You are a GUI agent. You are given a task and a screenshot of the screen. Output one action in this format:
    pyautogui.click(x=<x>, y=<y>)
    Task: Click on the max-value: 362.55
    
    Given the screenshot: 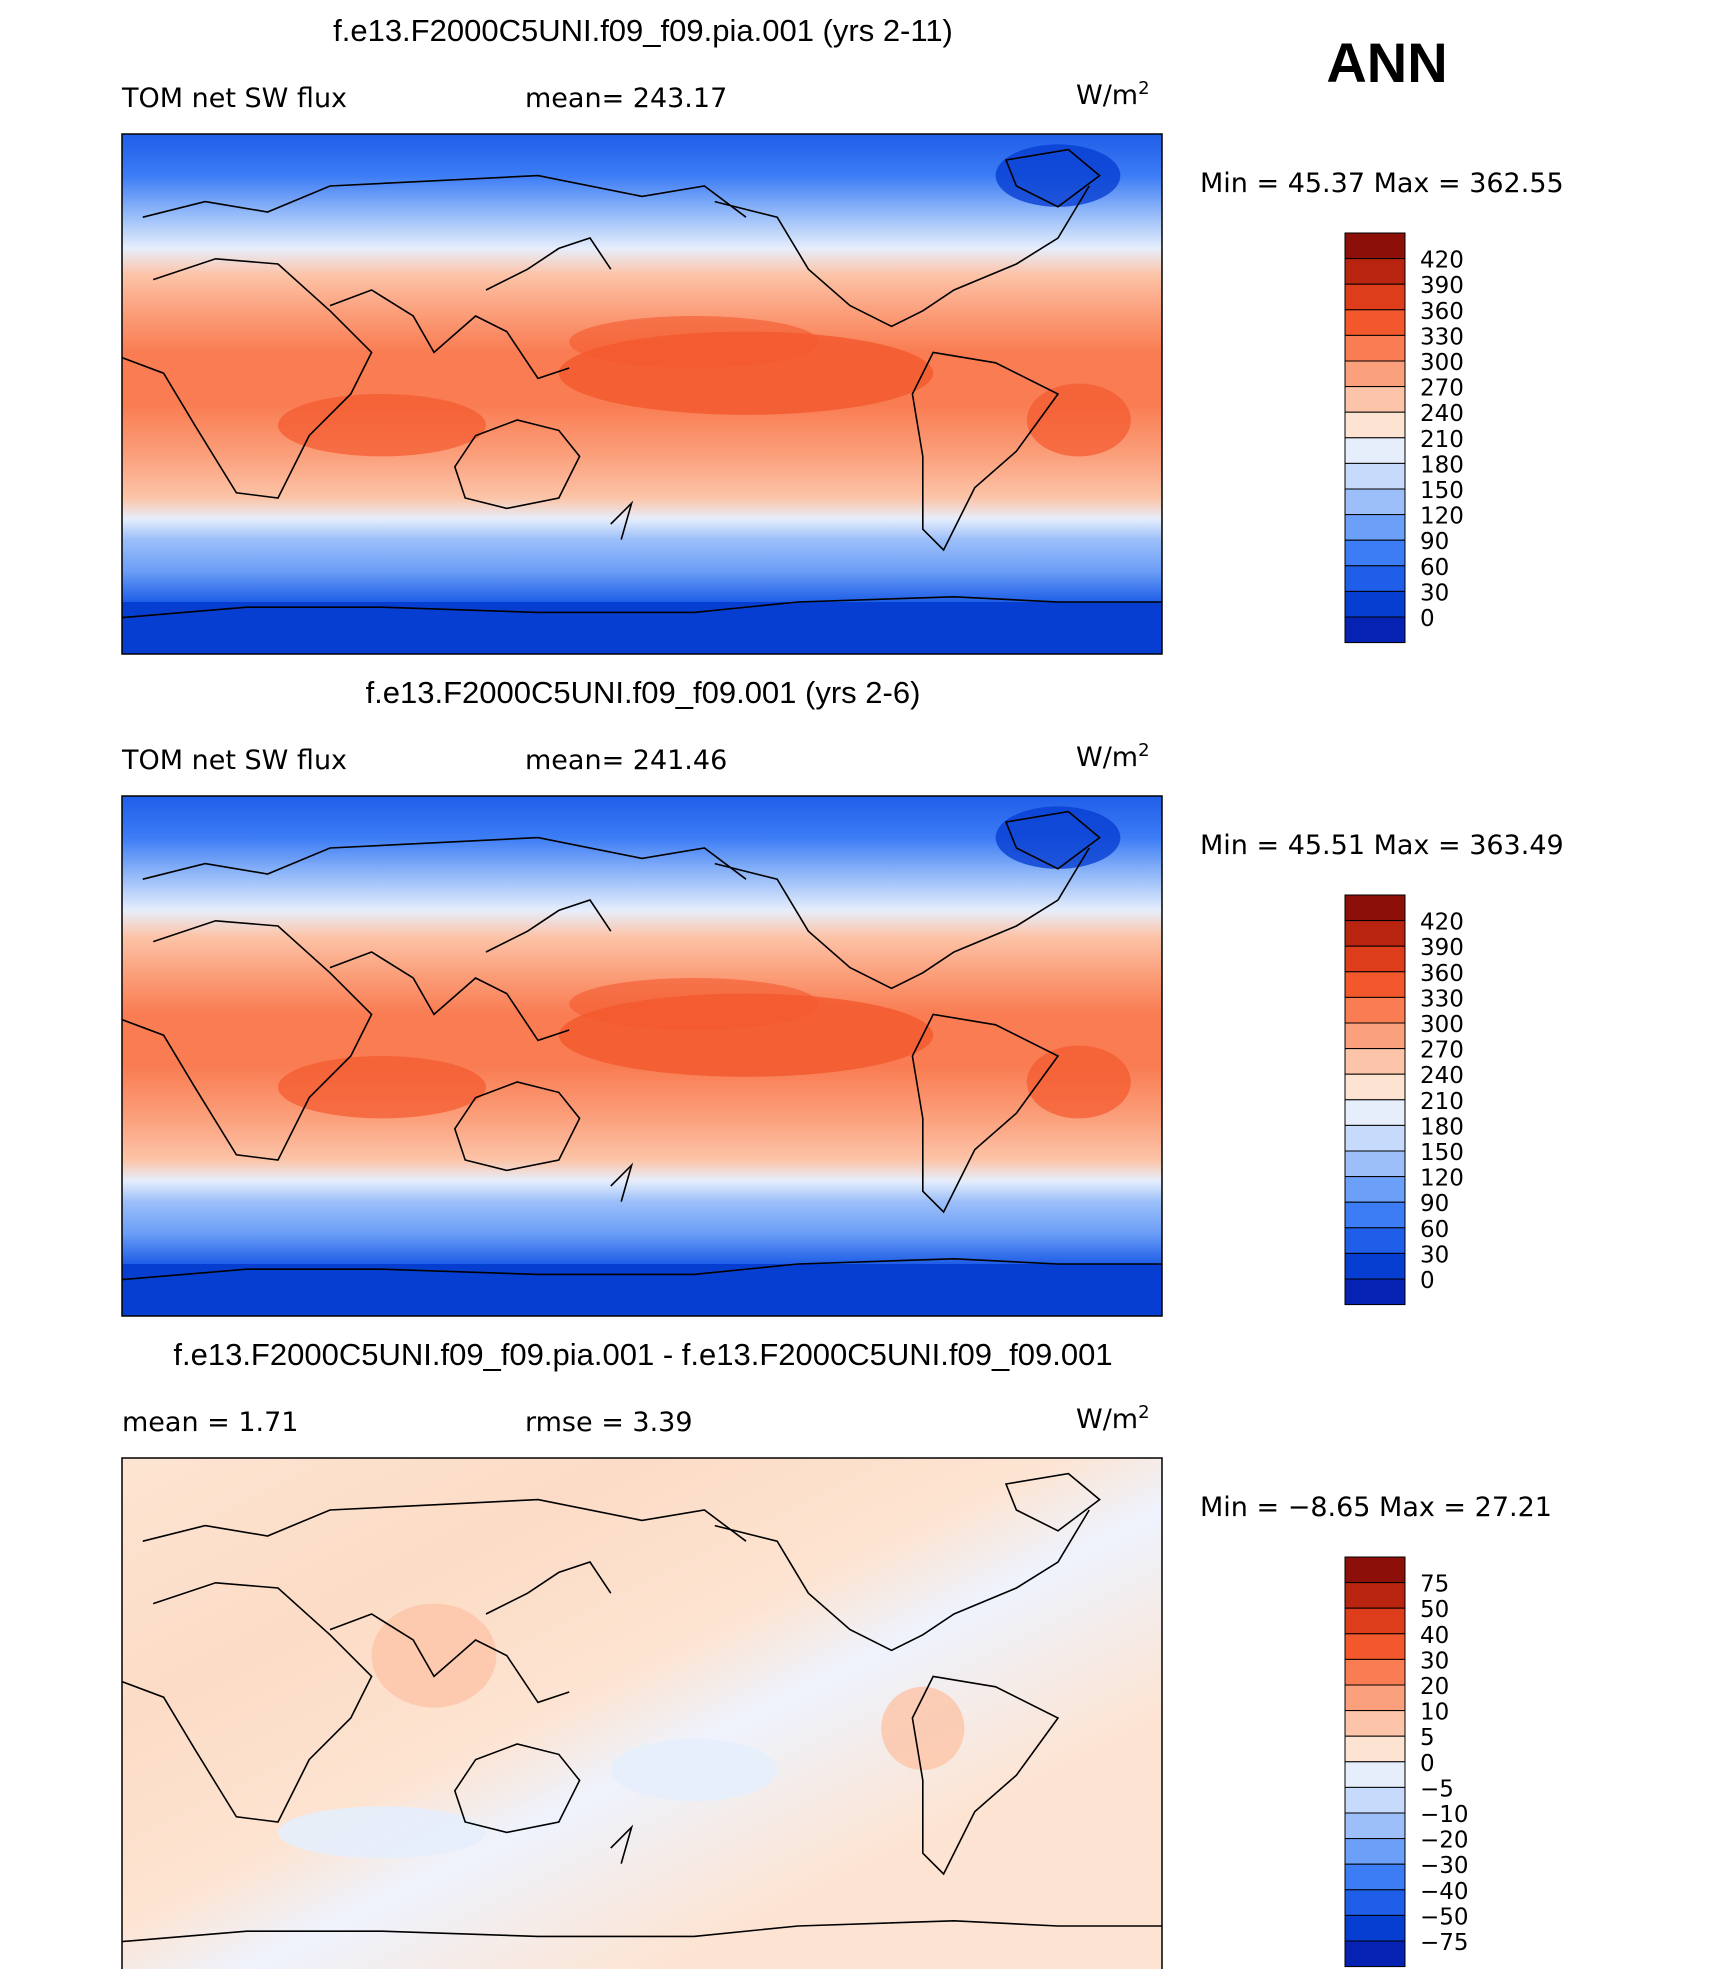 What is the action you would take?
    pyautogui.click(x=1516, y=183)
    